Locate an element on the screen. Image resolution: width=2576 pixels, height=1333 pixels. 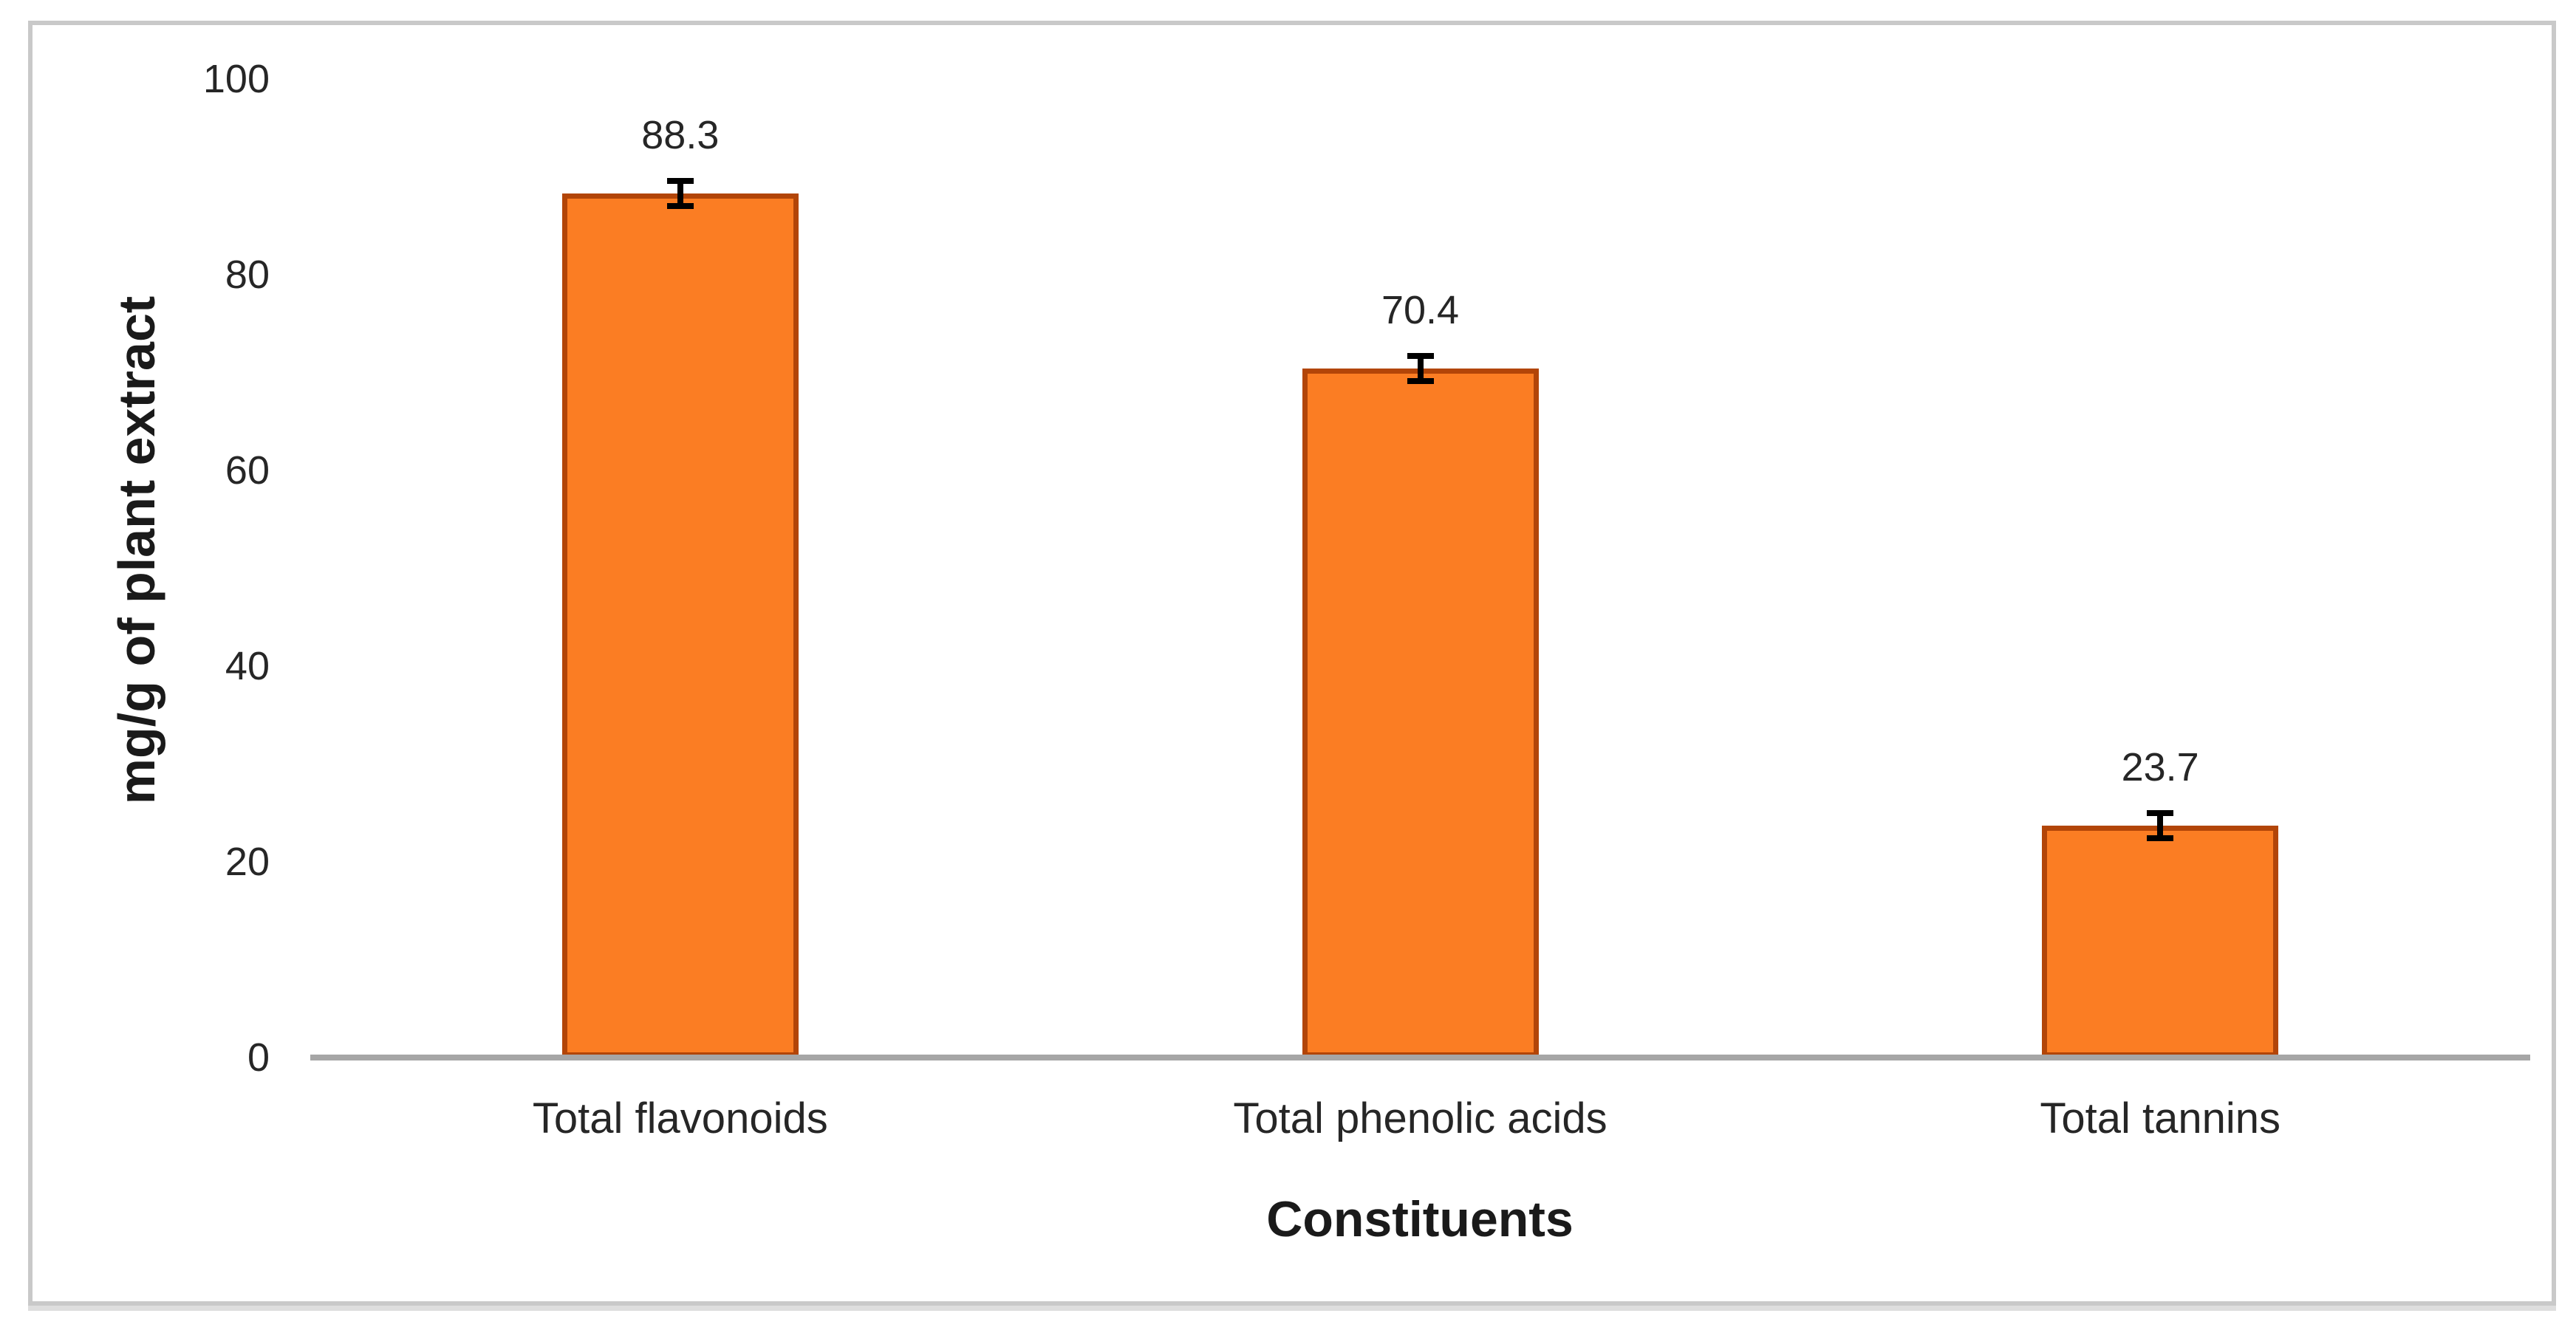
bar-value-label: 88.3 is located at coordinates (680, 135).